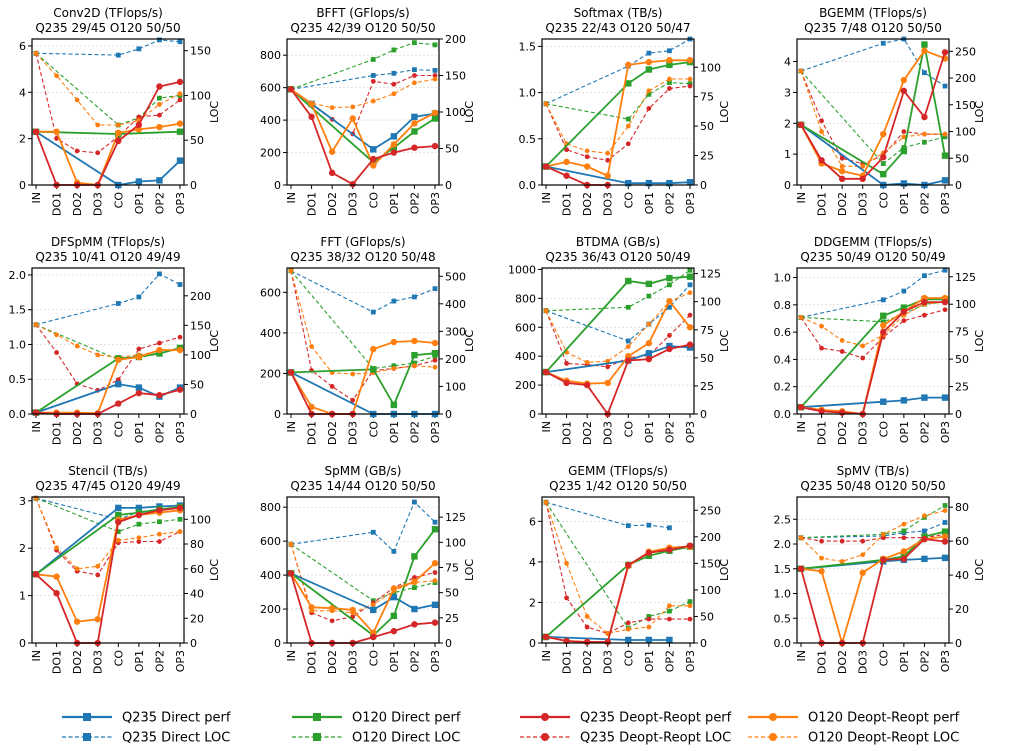  I want to click on left-tick-label: 0.2, so click(783, 387).